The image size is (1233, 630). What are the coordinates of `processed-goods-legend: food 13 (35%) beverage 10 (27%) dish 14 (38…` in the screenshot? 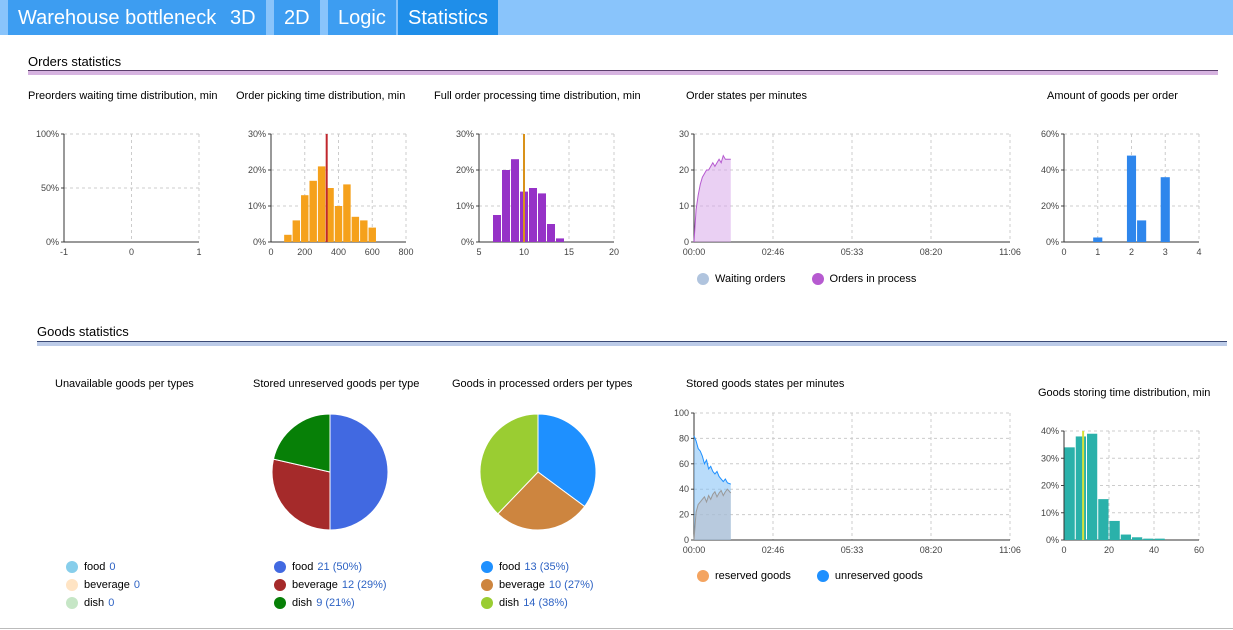 It's located at (537, 585).